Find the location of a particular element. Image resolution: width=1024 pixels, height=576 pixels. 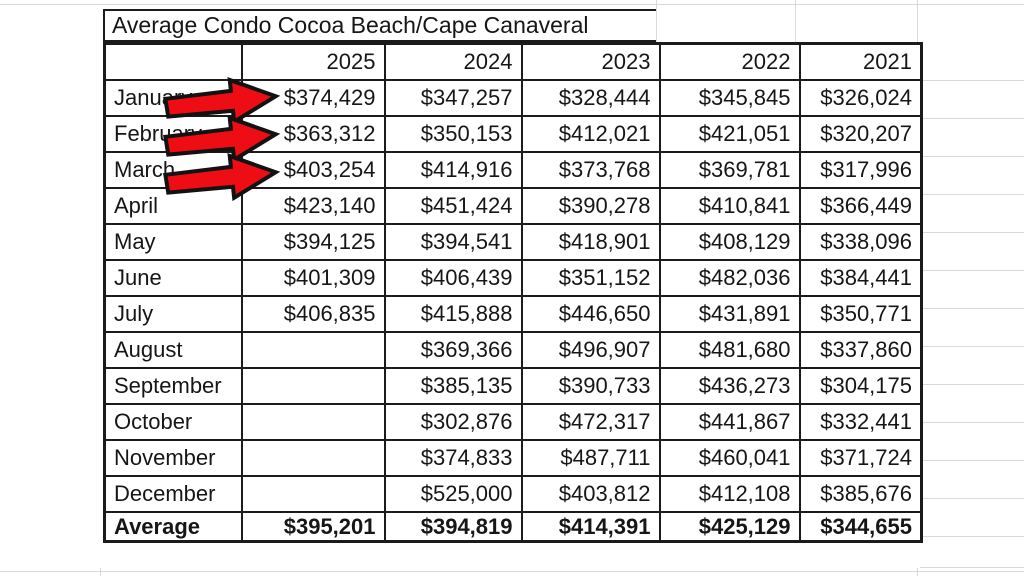

value-cell: $347,257 is located at coordinates (453, 98).